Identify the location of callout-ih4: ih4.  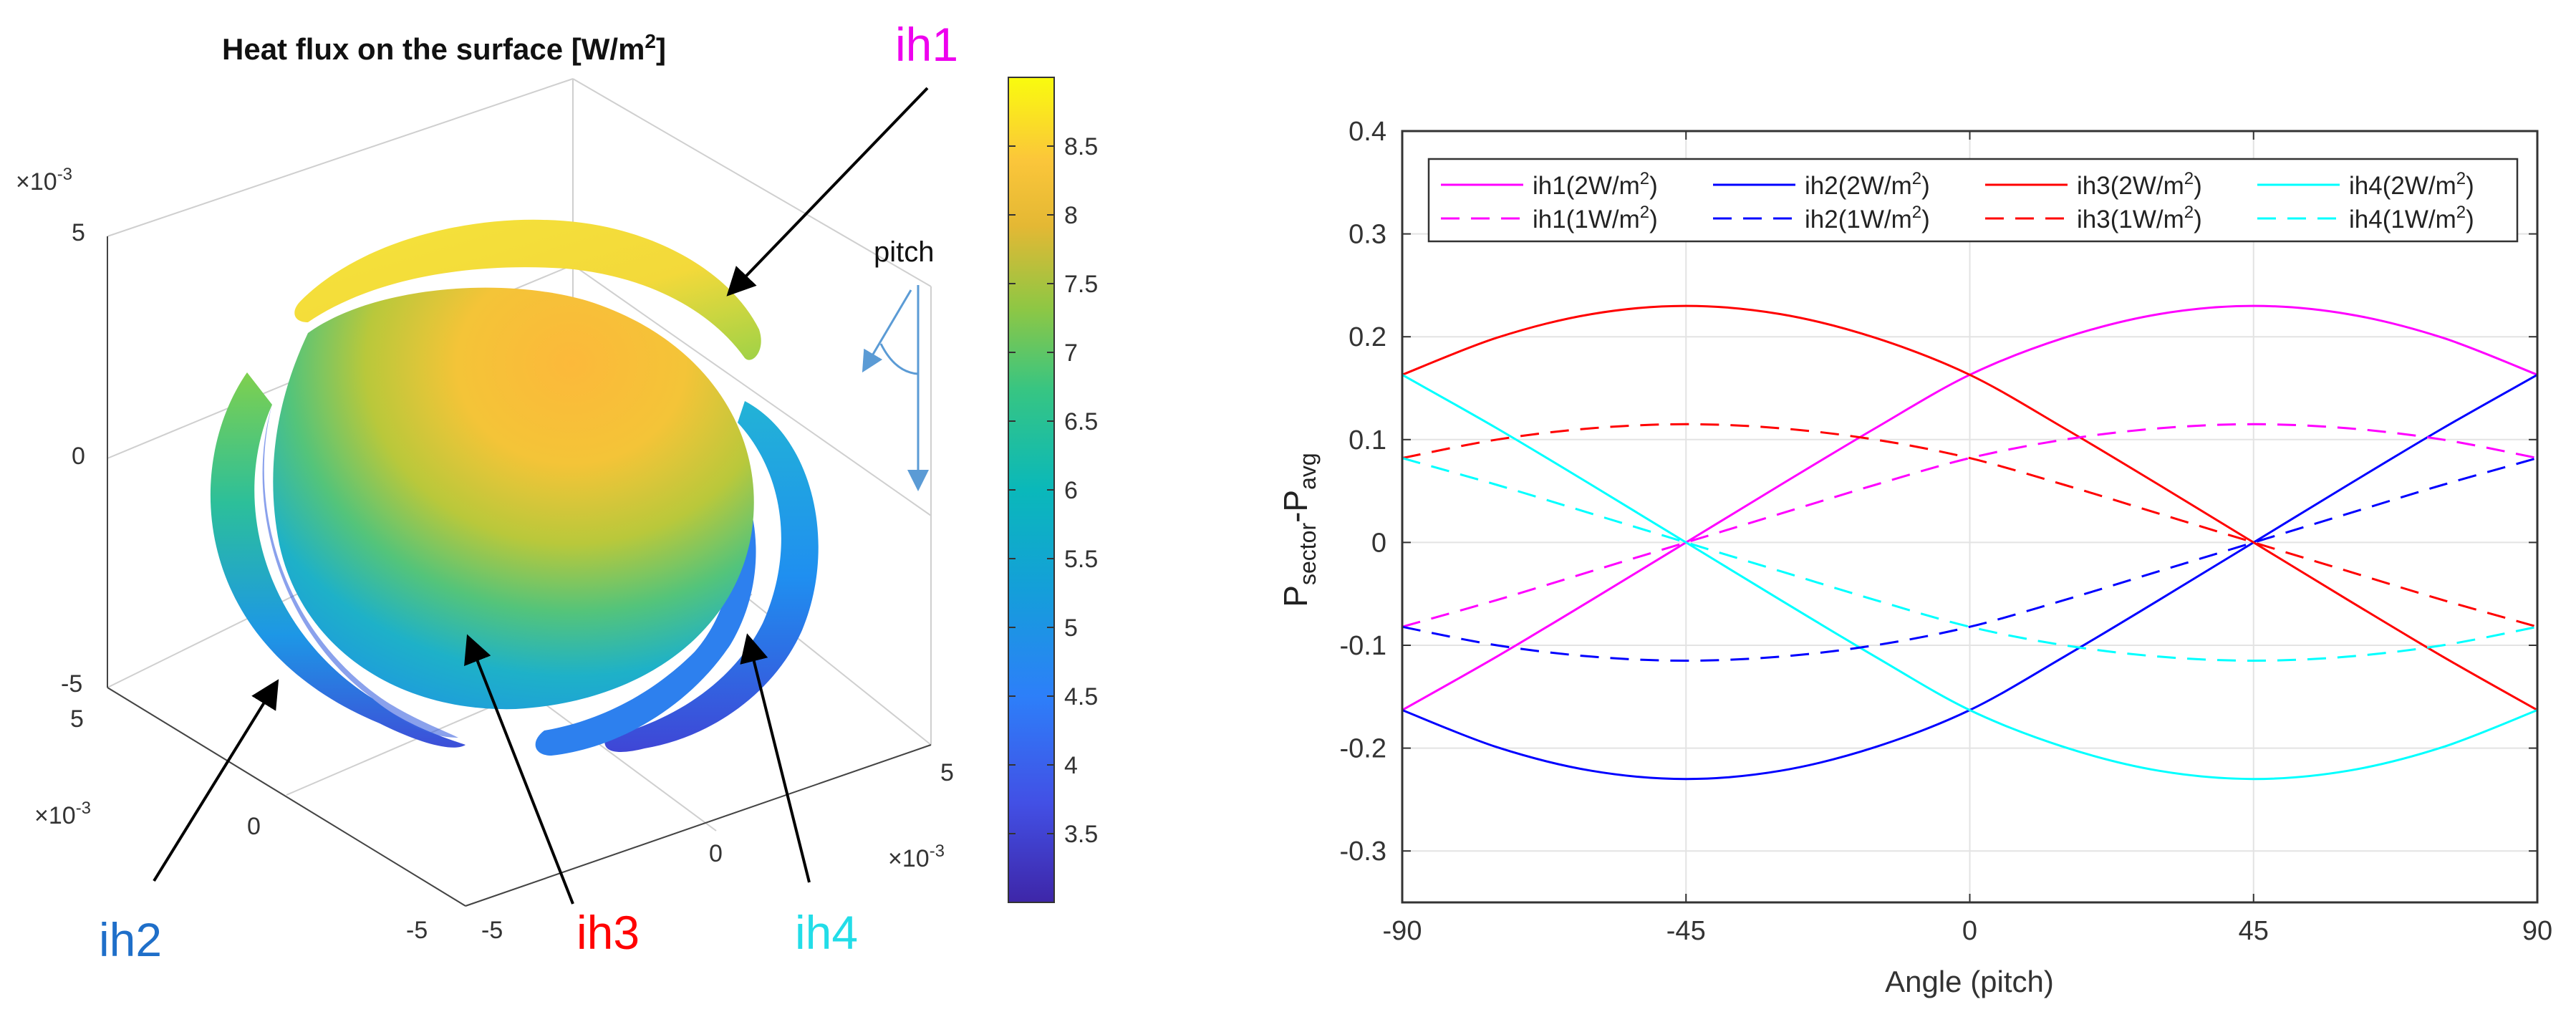
(826, 932).